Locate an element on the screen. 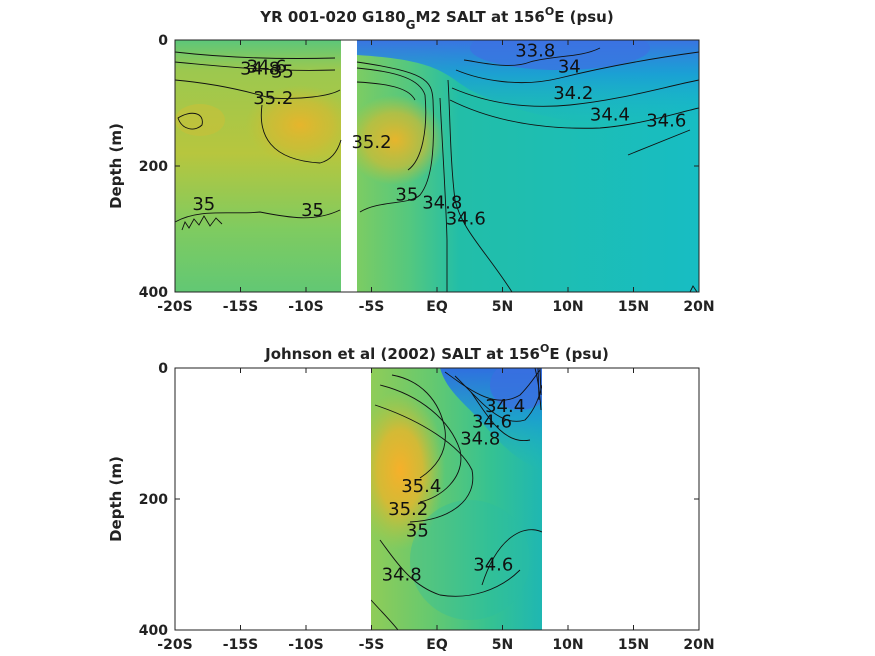  top-x-tick-label: -15S is located at coordinates (240, 307).